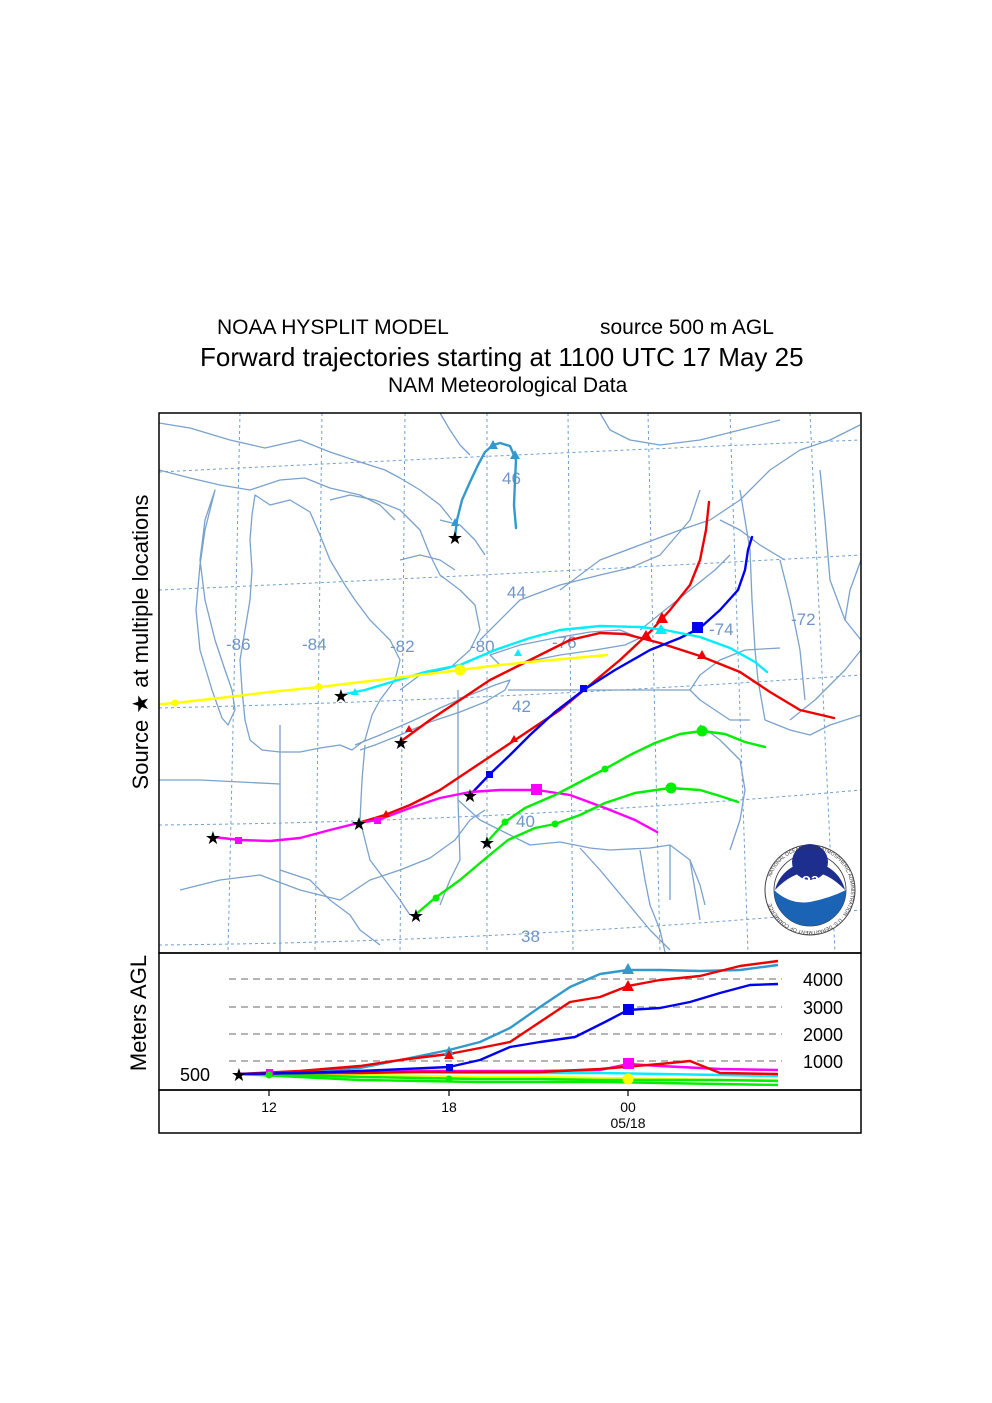 The width and height of the screenshot is (992, 1403). What do you see at coordinates (617, 687) in the screenshot?
I see `trajectory-red-north-path` at bounding box center [617, 687].